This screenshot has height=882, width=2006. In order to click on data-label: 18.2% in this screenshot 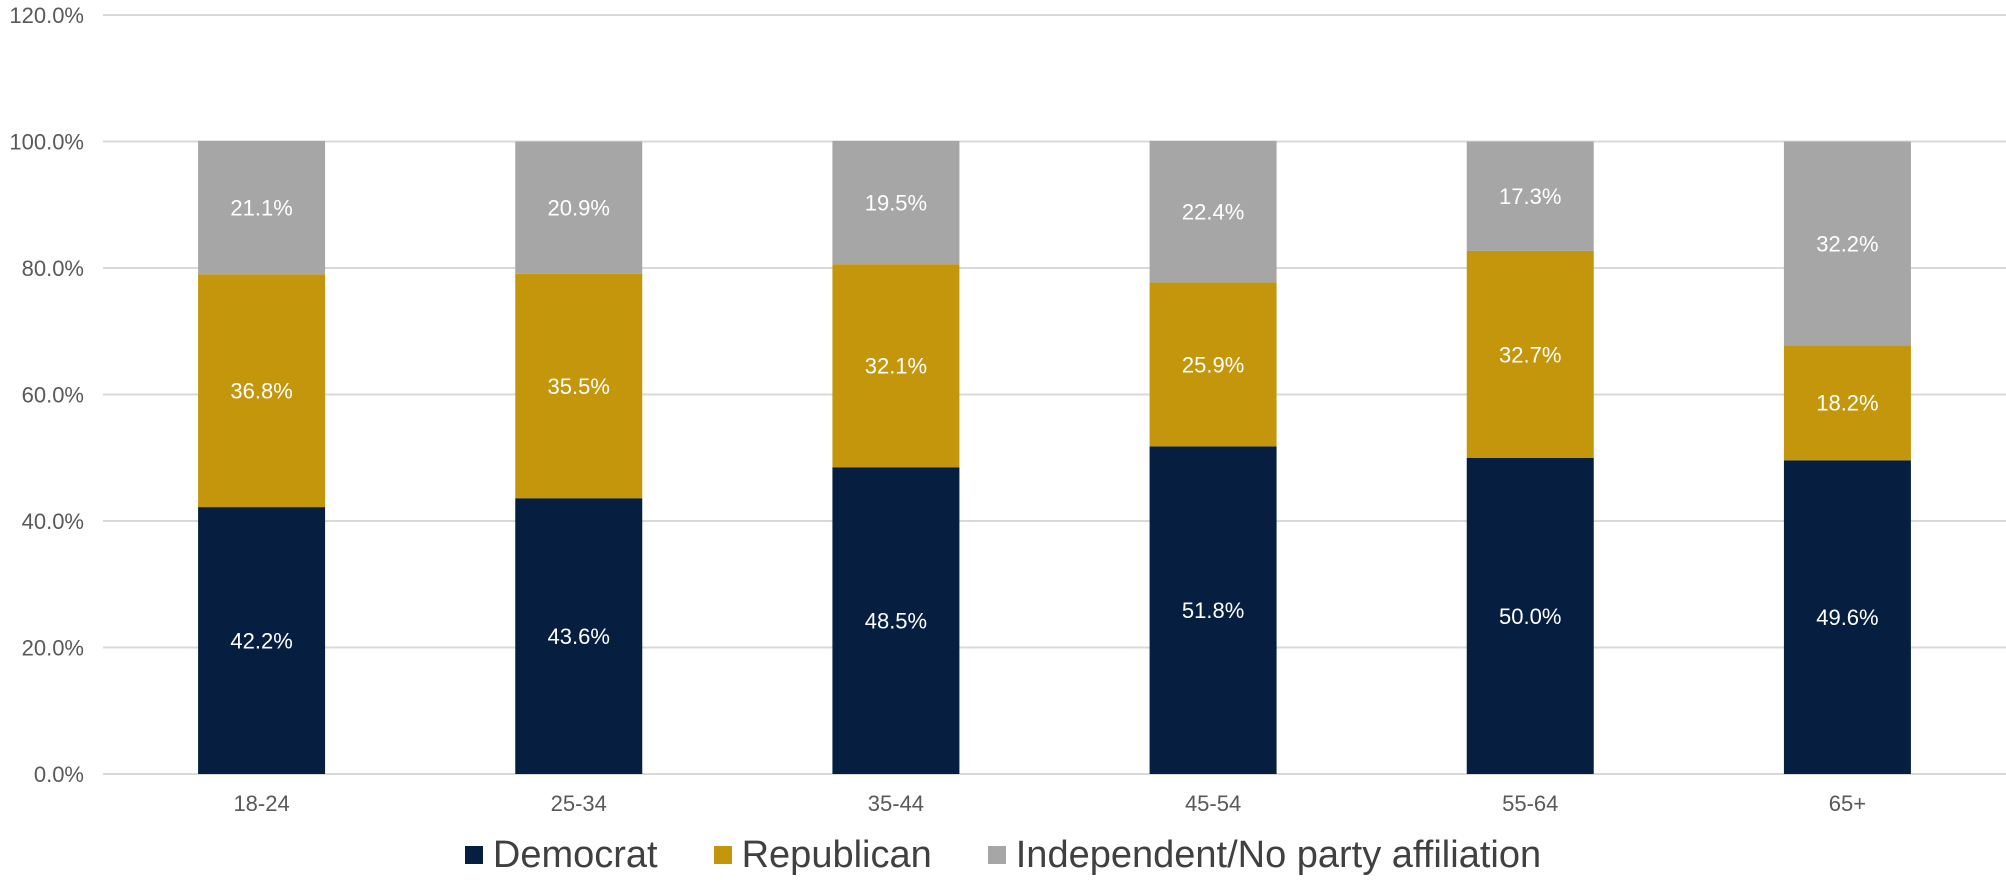, I will do `click(1847, 403)`.